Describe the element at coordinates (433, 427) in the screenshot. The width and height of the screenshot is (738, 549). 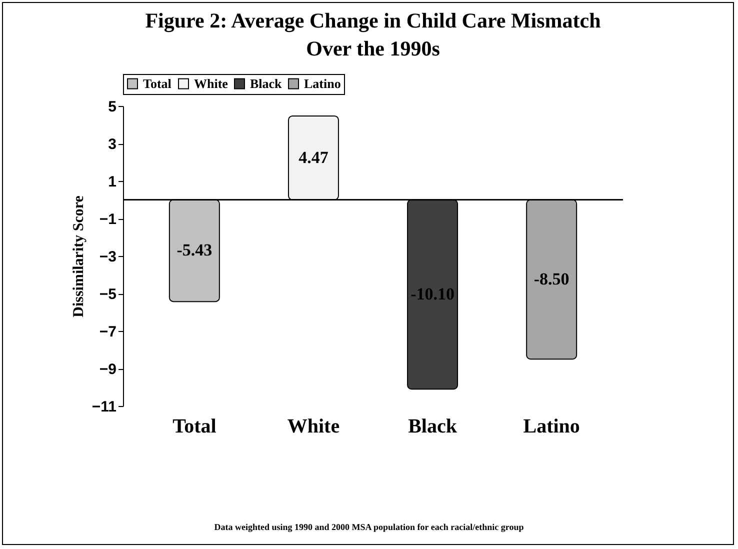
I see `x-tick-label: Black` at that location.